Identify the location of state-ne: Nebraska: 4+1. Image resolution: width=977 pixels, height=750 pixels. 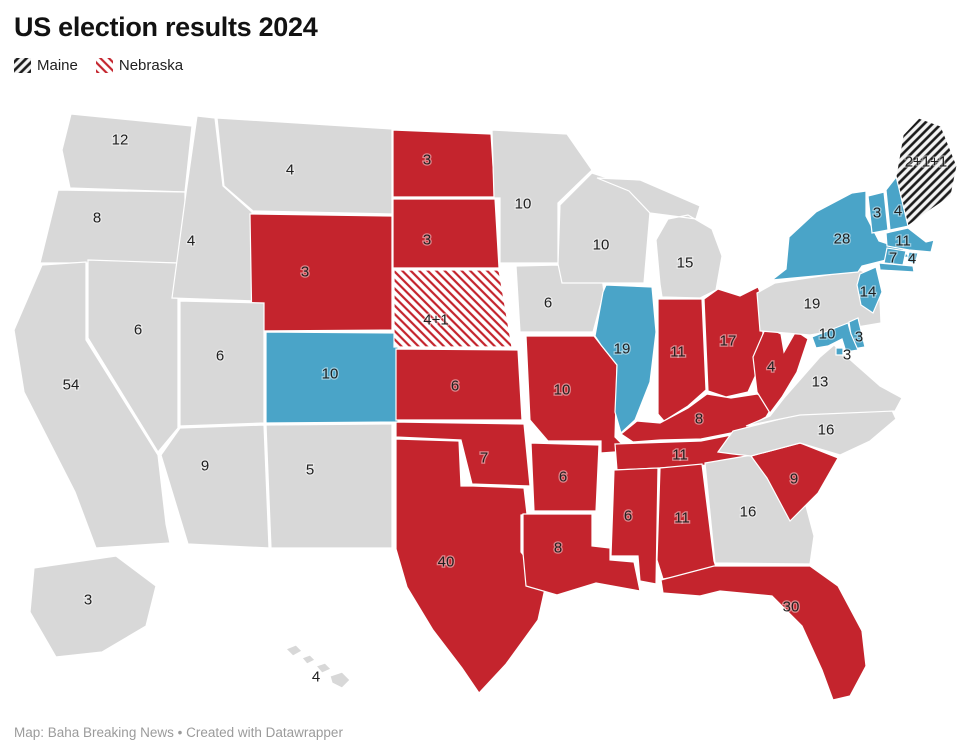
(453, 308).